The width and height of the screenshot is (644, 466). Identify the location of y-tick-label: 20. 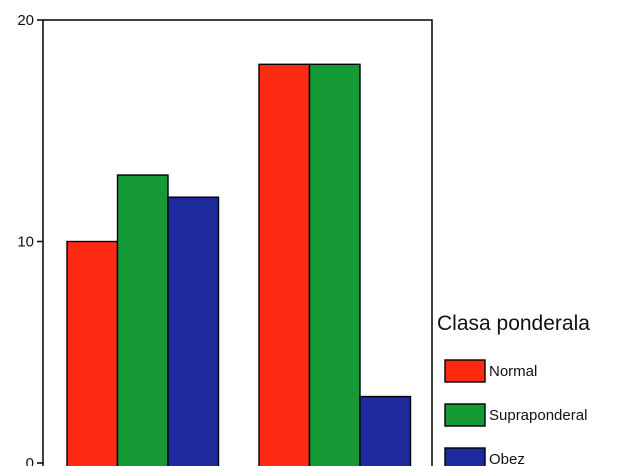
(25, 20).